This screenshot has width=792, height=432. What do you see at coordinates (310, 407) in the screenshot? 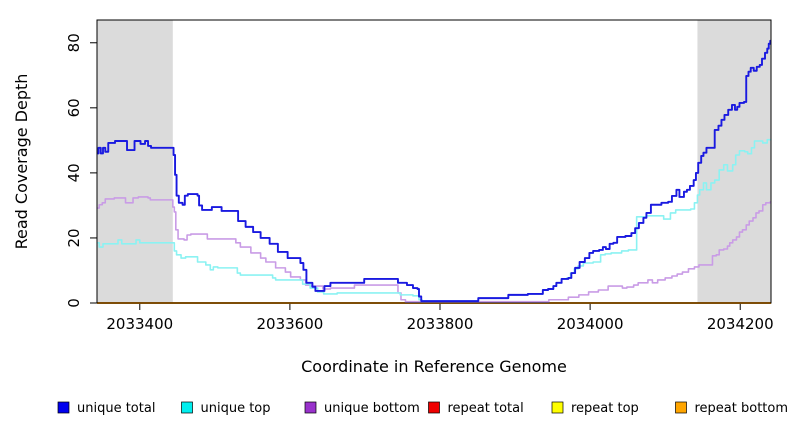
I see `legend-swatch-unique-bottom` at bounding box center [310, 407].